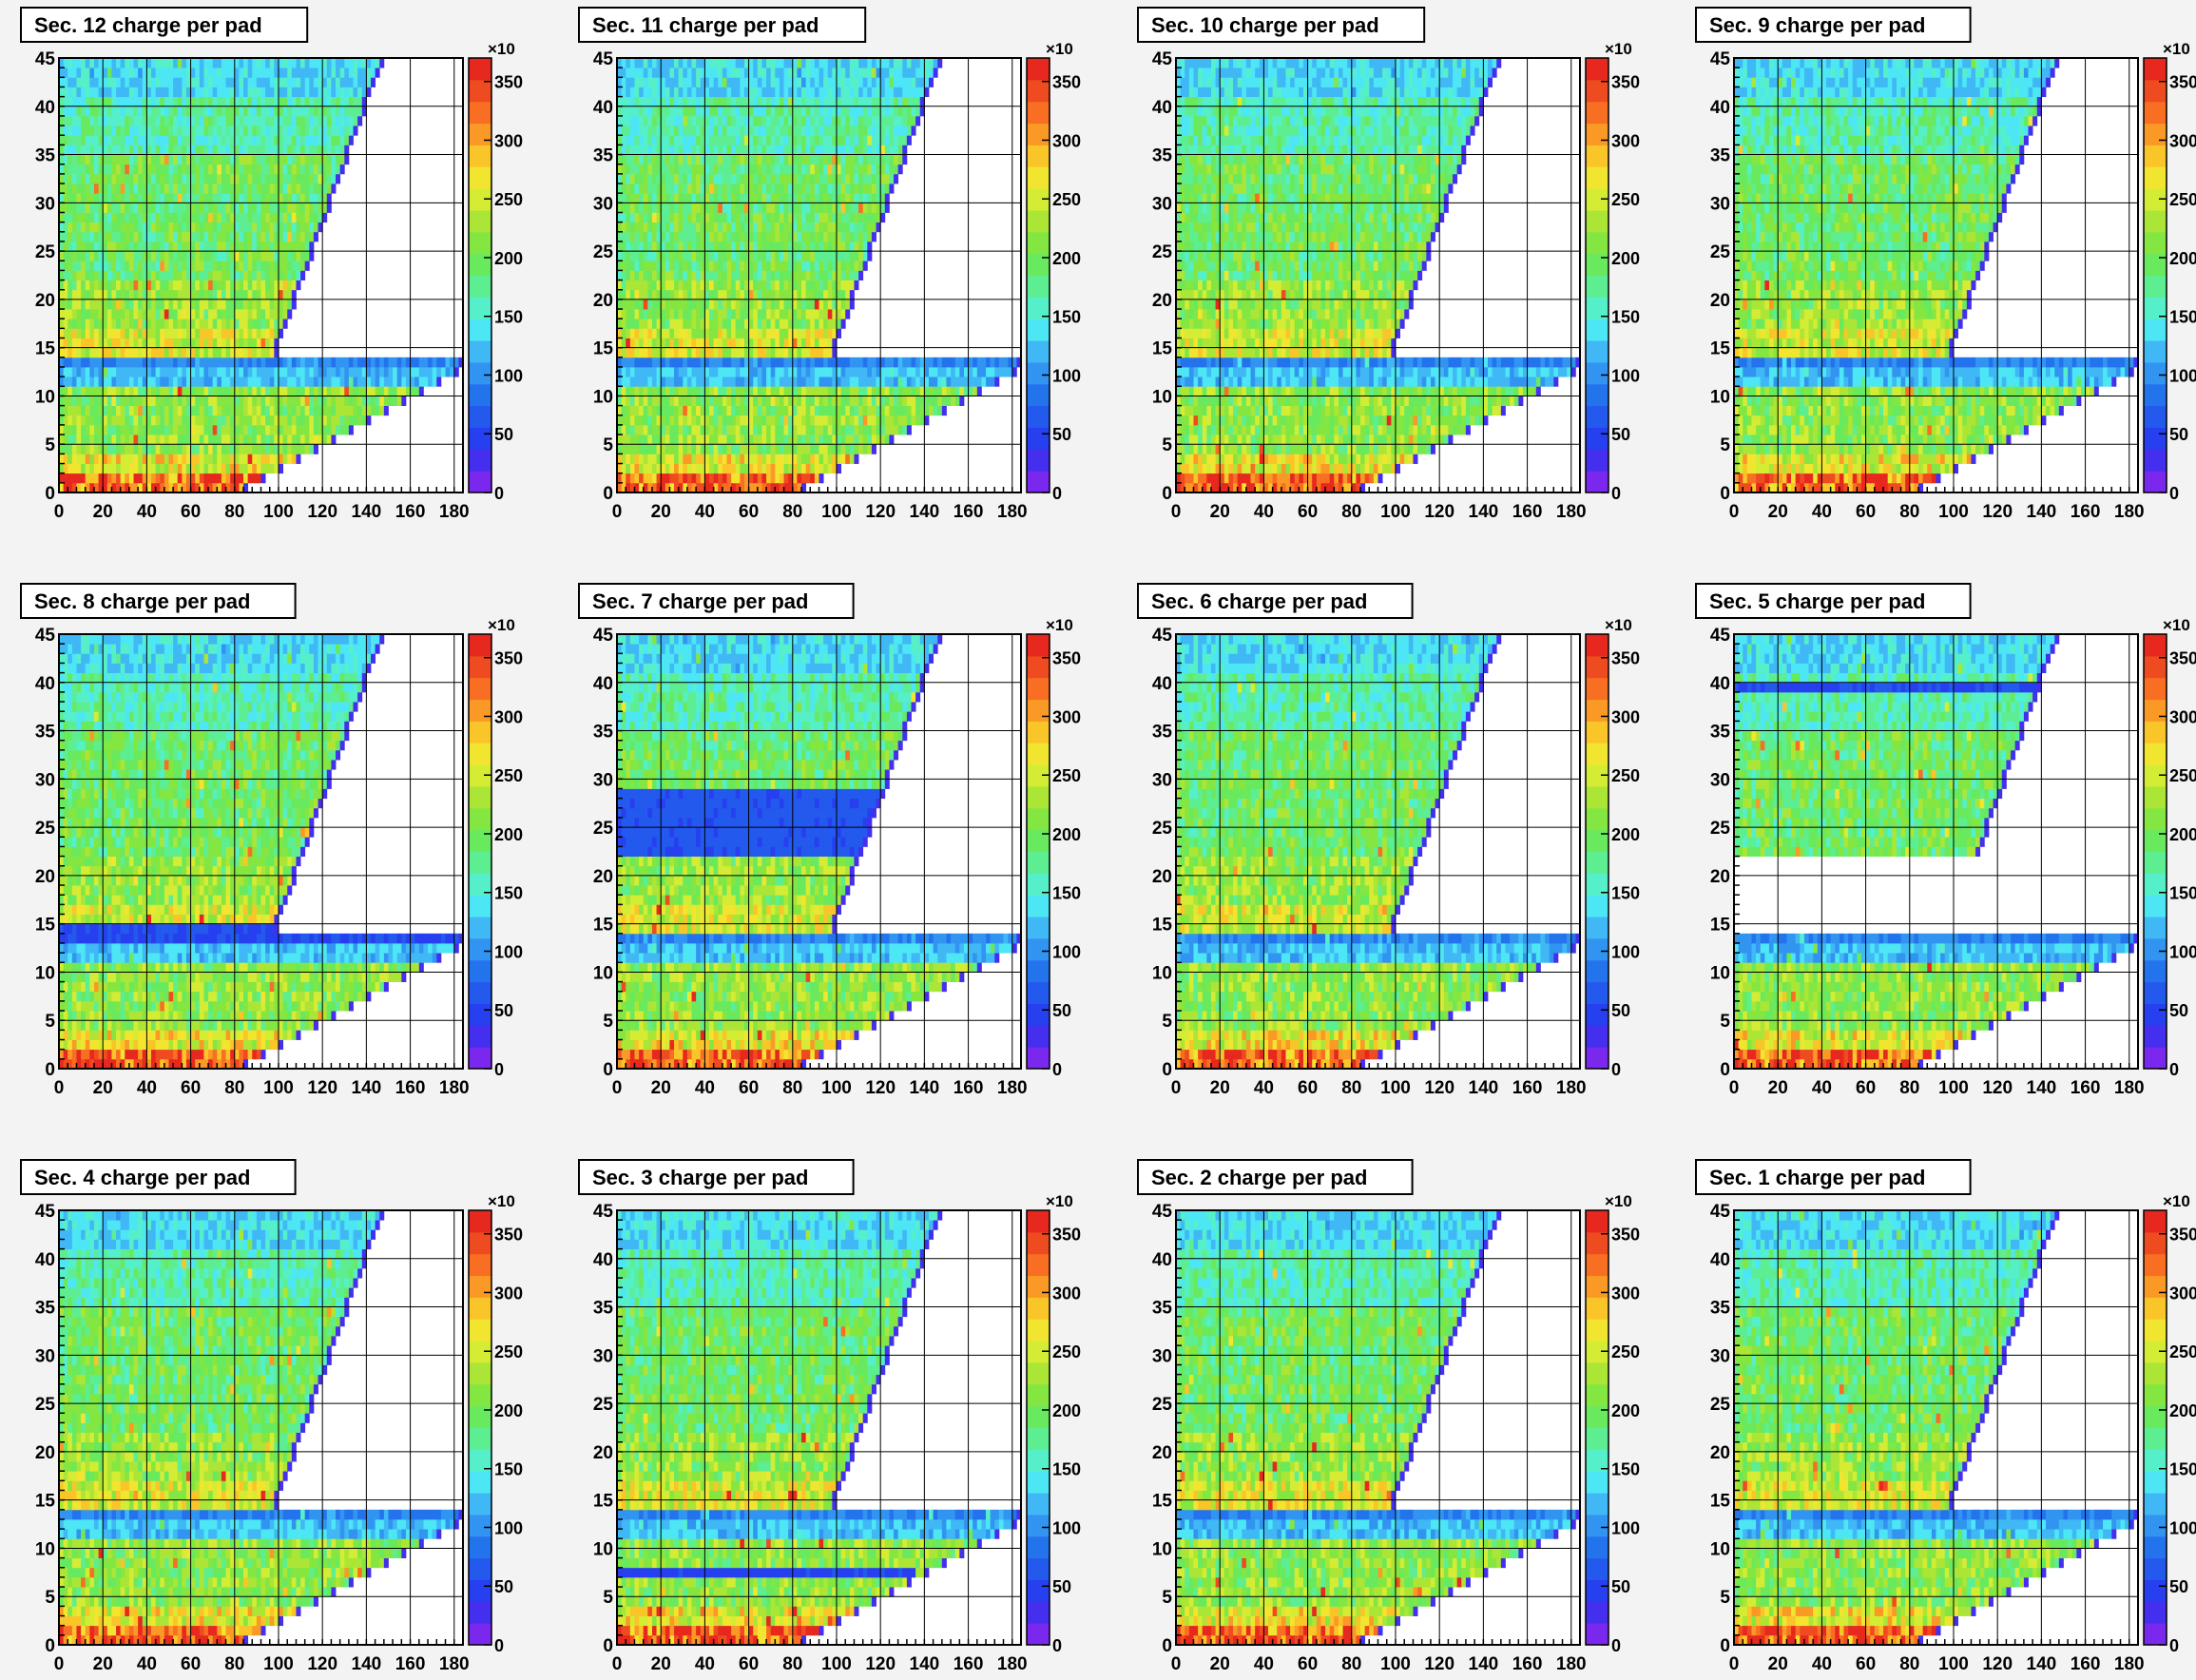  Describe the element at coordinates (50, 445) in the screenshot. I see `y-tick-label: 5` at that location.